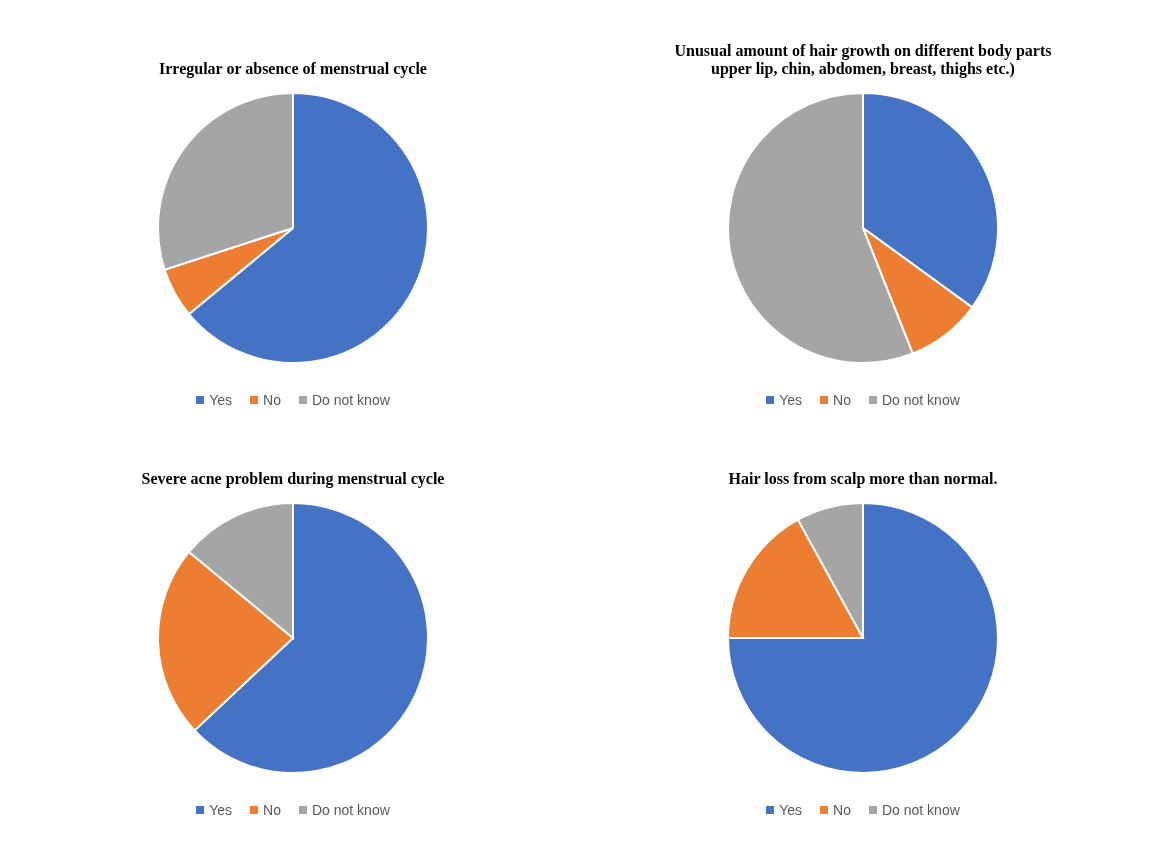  Describe the element at coordinates (863, 638) in the screenshot. I see `pie-slice` at that location.